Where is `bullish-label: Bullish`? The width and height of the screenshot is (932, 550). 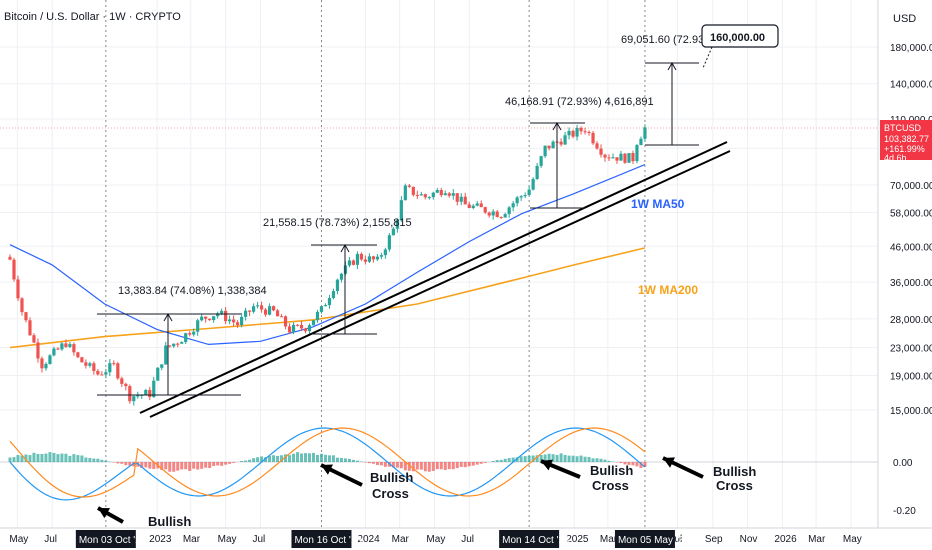
bullish-label: Bullish is located at coordinates (391, 477).